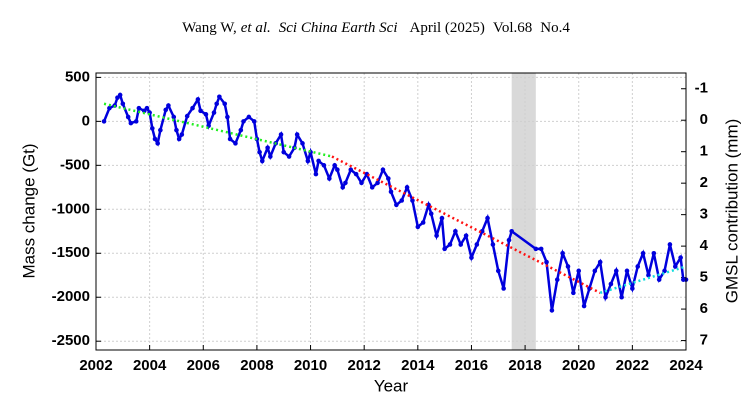  I want to click on x-tick-label: 2008, so click(256, 365).